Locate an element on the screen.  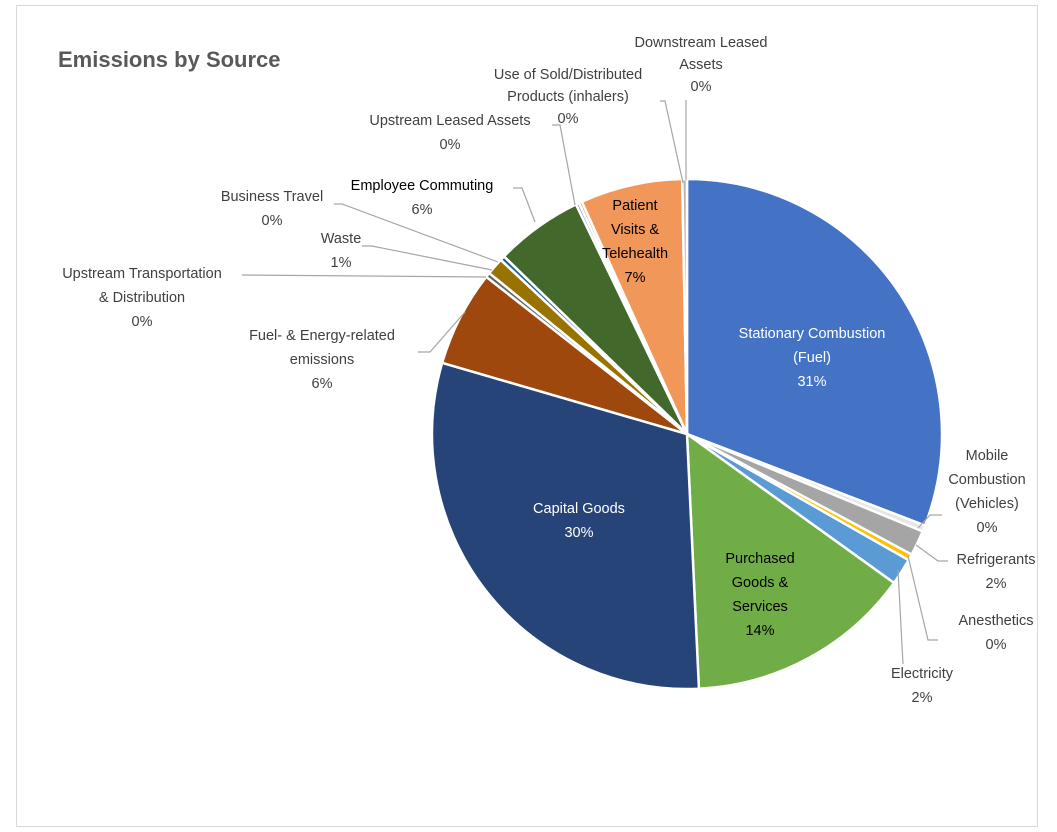
data-label-text-9: Waste is located at coordinates (341, 239).